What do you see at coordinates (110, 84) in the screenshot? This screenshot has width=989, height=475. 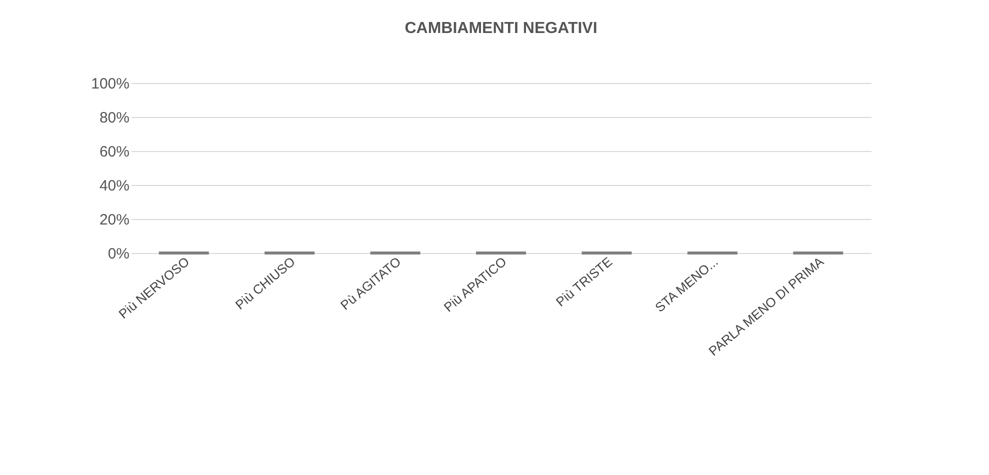 I see `y-tick-label: 100%` at bounding box center [110, 84].